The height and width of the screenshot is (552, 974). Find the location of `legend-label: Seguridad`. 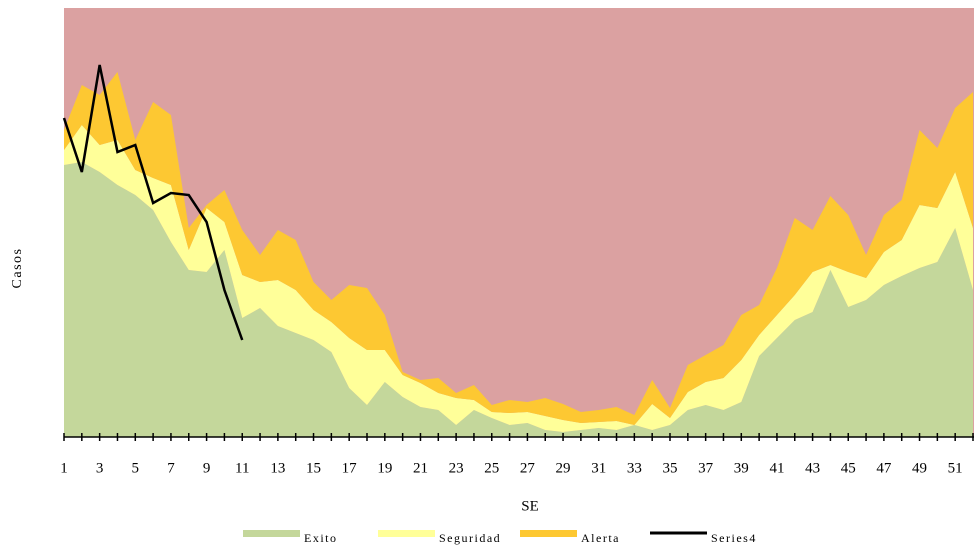

legend-label: Seguridad is located at coordinates (470, 538).